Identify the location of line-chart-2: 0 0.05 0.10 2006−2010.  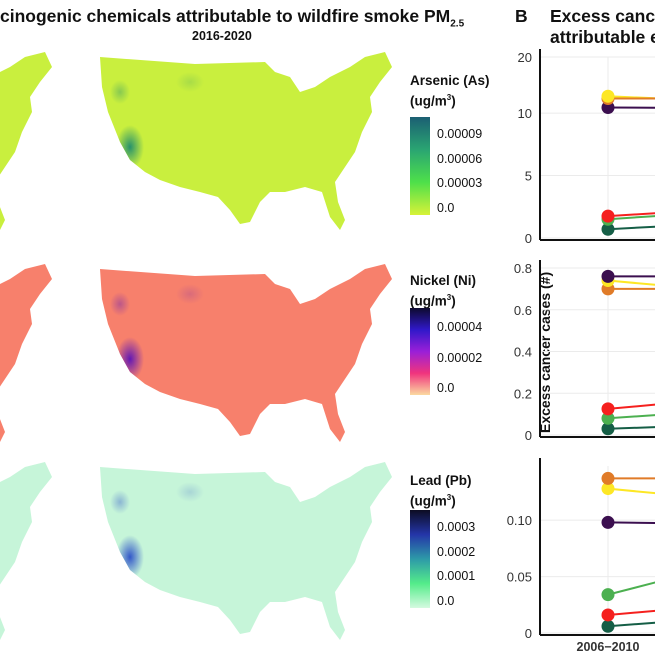
(581, 556).